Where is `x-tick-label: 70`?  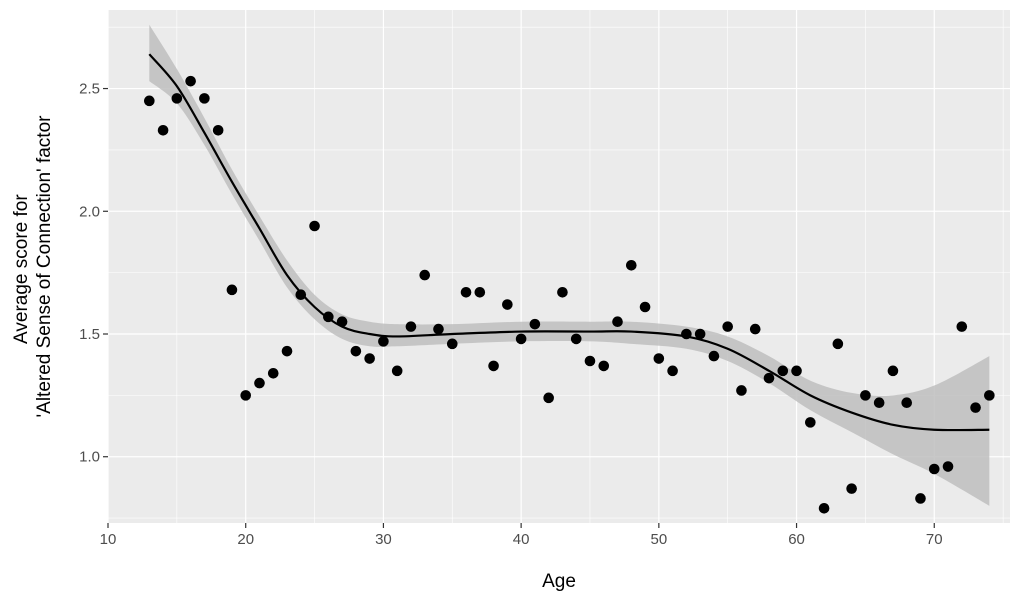
x-tick-label: 70 is located at coordinates (934, 539).